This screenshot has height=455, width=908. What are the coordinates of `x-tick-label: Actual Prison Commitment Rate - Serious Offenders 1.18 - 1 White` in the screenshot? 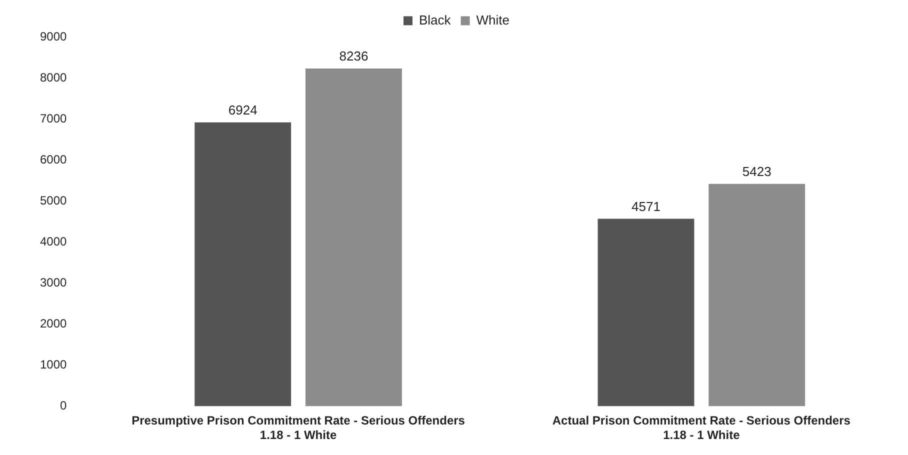 It's located at (701, 428).